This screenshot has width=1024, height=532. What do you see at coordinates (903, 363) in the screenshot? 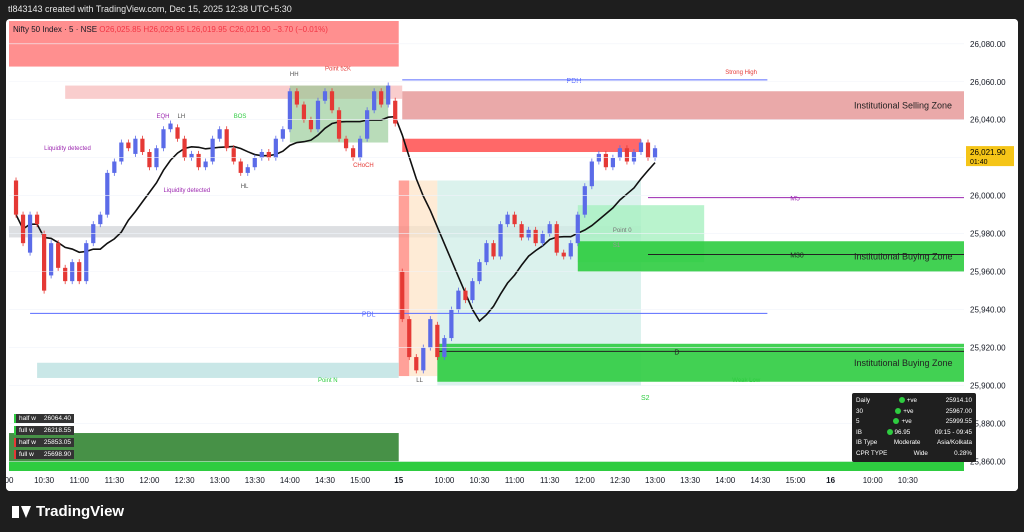
I see `zone-label-2: Institutional Buying Zone` at bounding box center [903, 363].